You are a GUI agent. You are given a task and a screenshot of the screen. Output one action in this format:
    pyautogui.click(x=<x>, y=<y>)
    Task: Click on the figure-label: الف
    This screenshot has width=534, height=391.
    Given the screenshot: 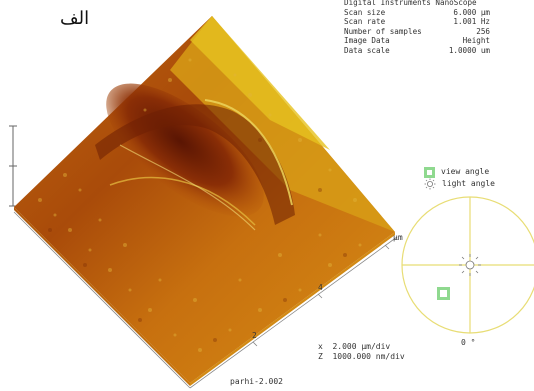 What is the action you would take?
    pyautogui.click(x=75, y=18)
    